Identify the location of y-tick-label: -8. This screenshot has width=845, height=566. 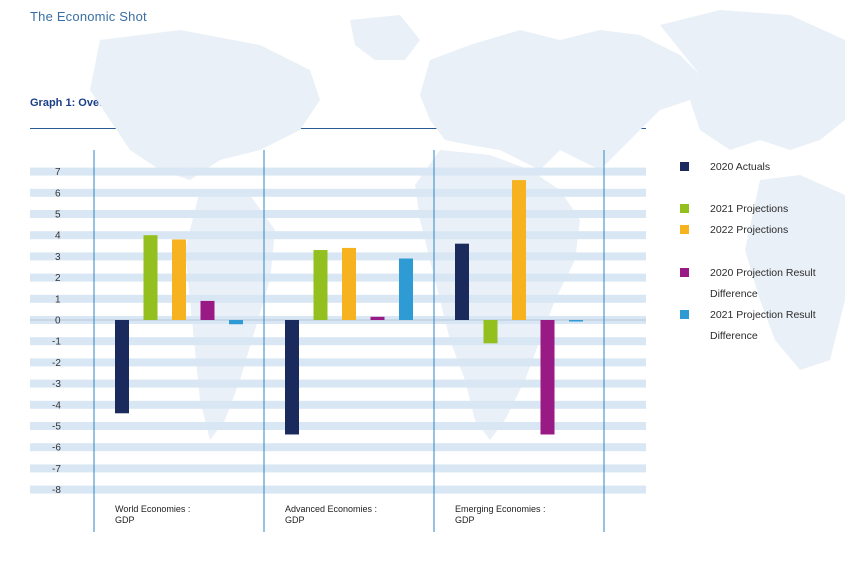
(56, 490).